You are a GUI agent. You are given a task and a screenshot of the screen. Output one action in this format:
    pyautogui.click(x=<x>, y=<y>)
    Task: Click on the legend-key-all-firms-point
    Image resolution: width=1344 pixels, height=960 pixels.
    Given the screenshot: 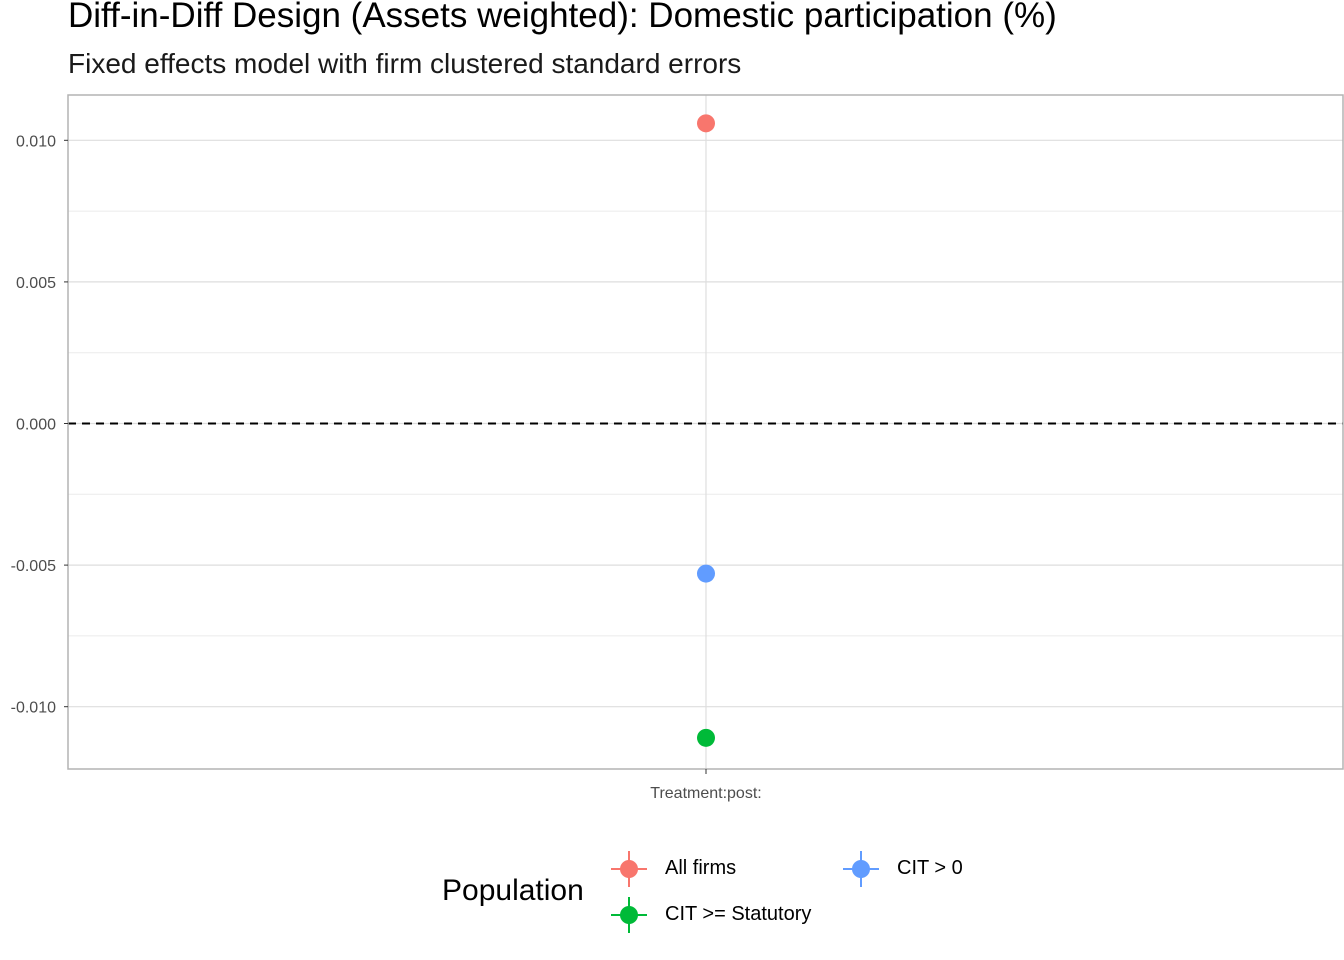 What is the action you would take?
    pyautogui.click(x=629, y=869)
    